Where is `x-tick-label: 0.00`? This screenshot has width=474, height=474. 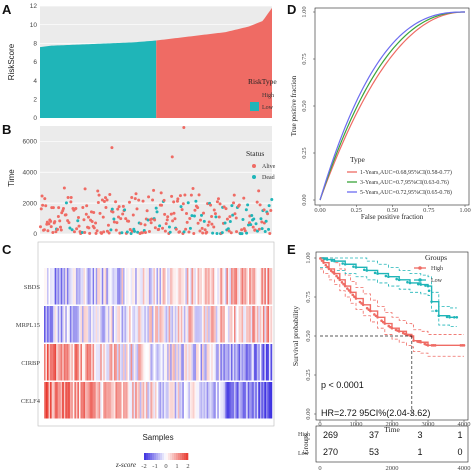 x-tick-label: 0.00 is located at coordinates (319, 210).